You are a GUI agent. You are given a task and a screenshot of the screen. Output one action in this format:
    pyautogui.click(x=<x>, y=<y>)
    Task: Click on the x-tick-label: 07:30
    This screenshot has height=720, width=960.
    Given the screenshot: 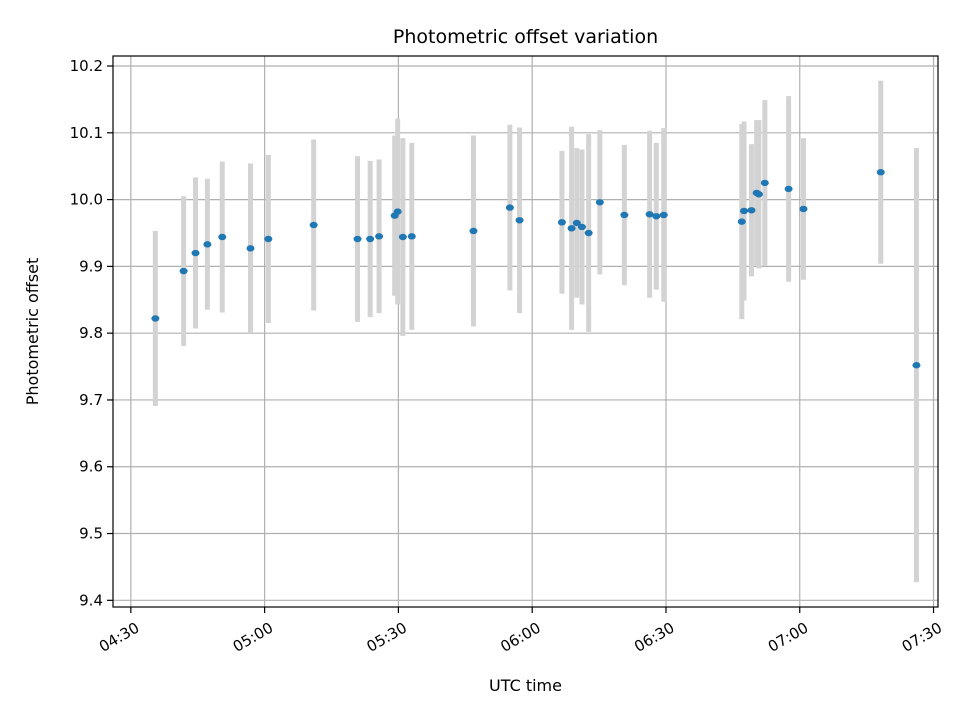 What is the action you would take?
    pyautogui.click(x=922, y=637)
    